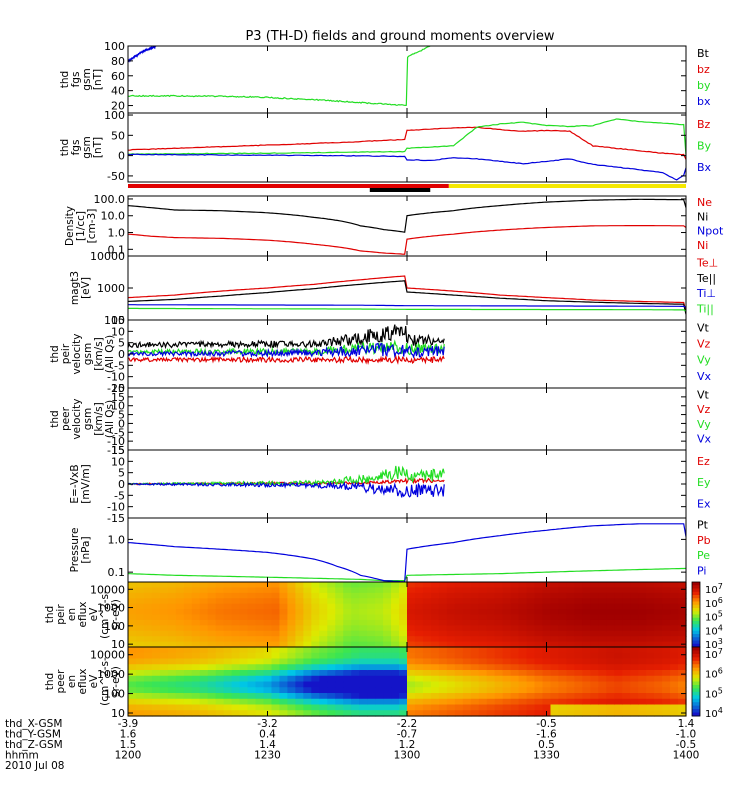  What do you see at coordinates (113, 216) in the screenshot?
I see `yticklabel-density-1: 10.0` at bounding box center [113, 216].